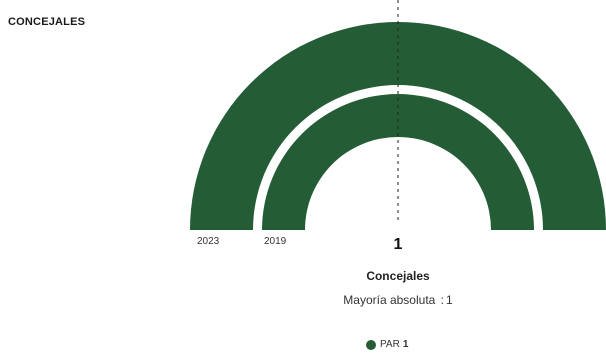  What do you see at coordinates (275, 241) in the screenshot?
I see `year-label-2019: 2019` at bounding box center [275, 241].